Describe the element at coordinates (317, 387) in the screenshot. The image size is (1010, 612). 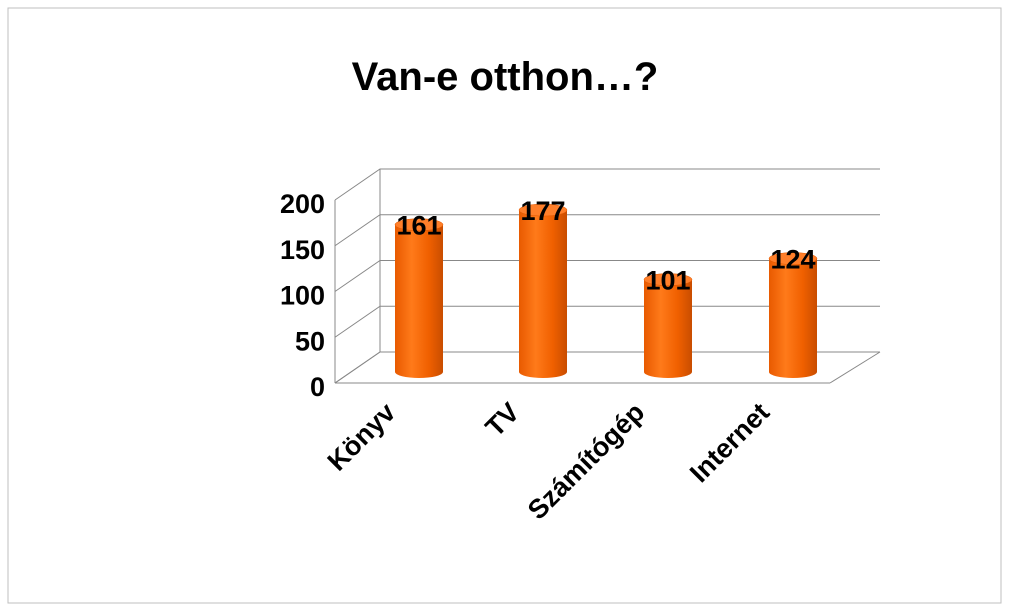
I see `y-tick-label: 0` at that location.